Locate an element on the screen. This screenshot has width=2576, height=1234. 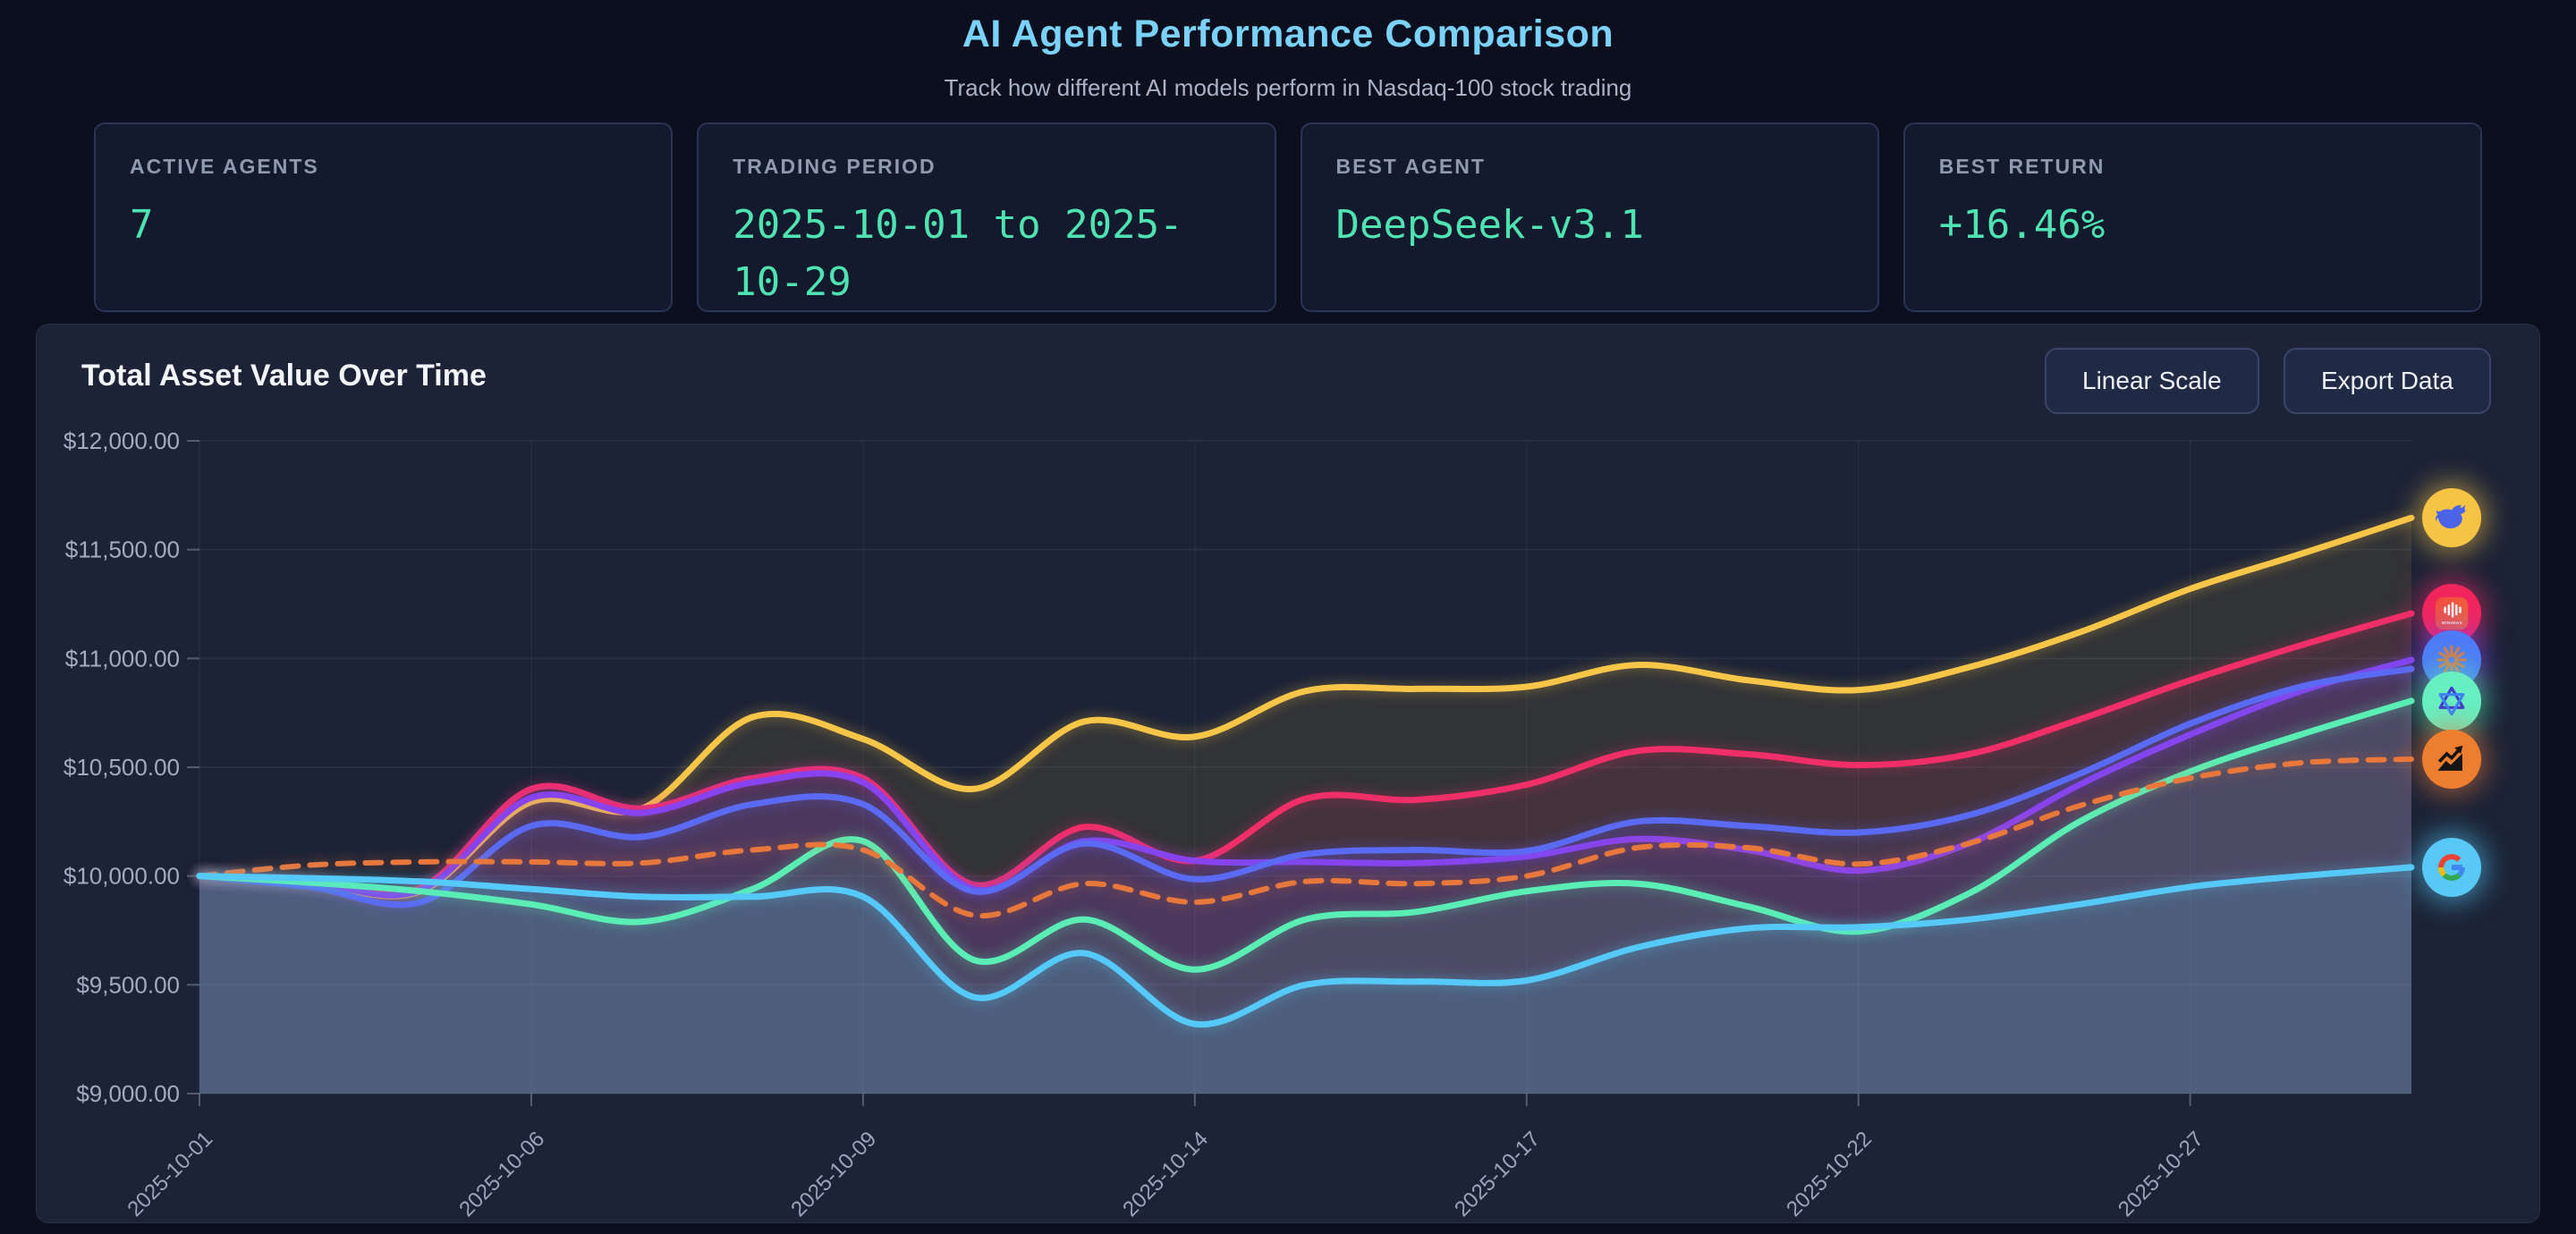
y-axis-tick-label: $9,000.00 is located at coordinates (128, 1093).